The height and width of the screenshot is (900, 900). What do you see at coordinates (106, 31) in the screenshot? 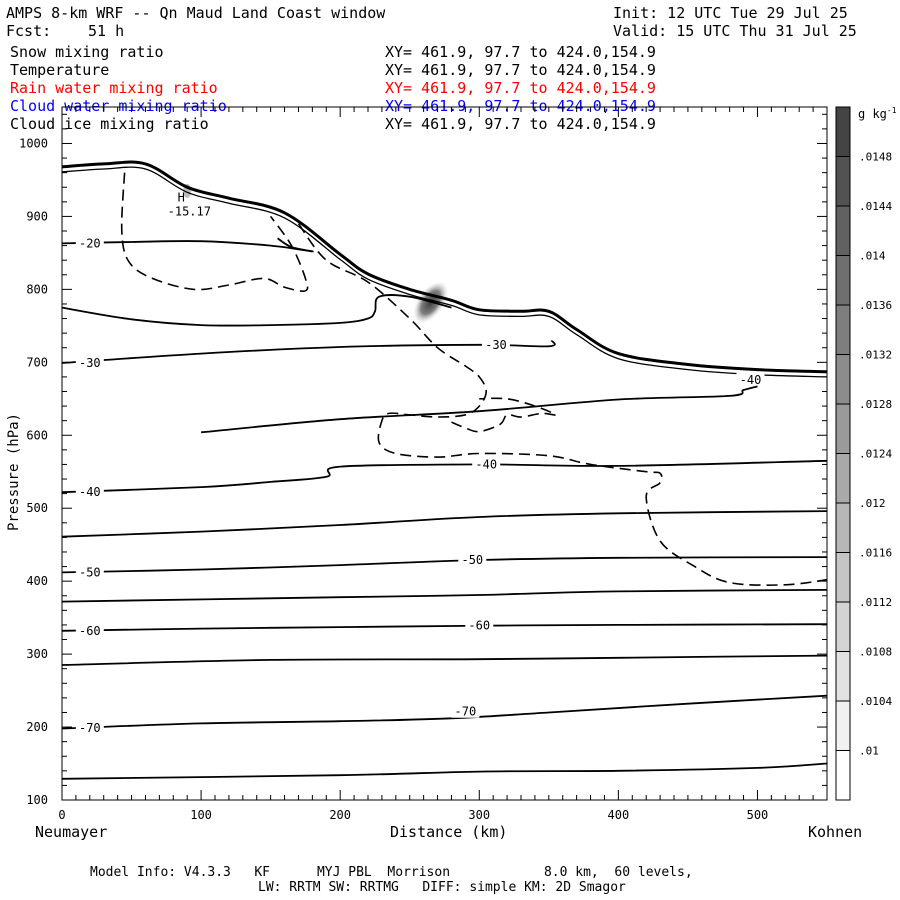
I see `forecast-hour: 51 h` at bounding box center [106, 31].